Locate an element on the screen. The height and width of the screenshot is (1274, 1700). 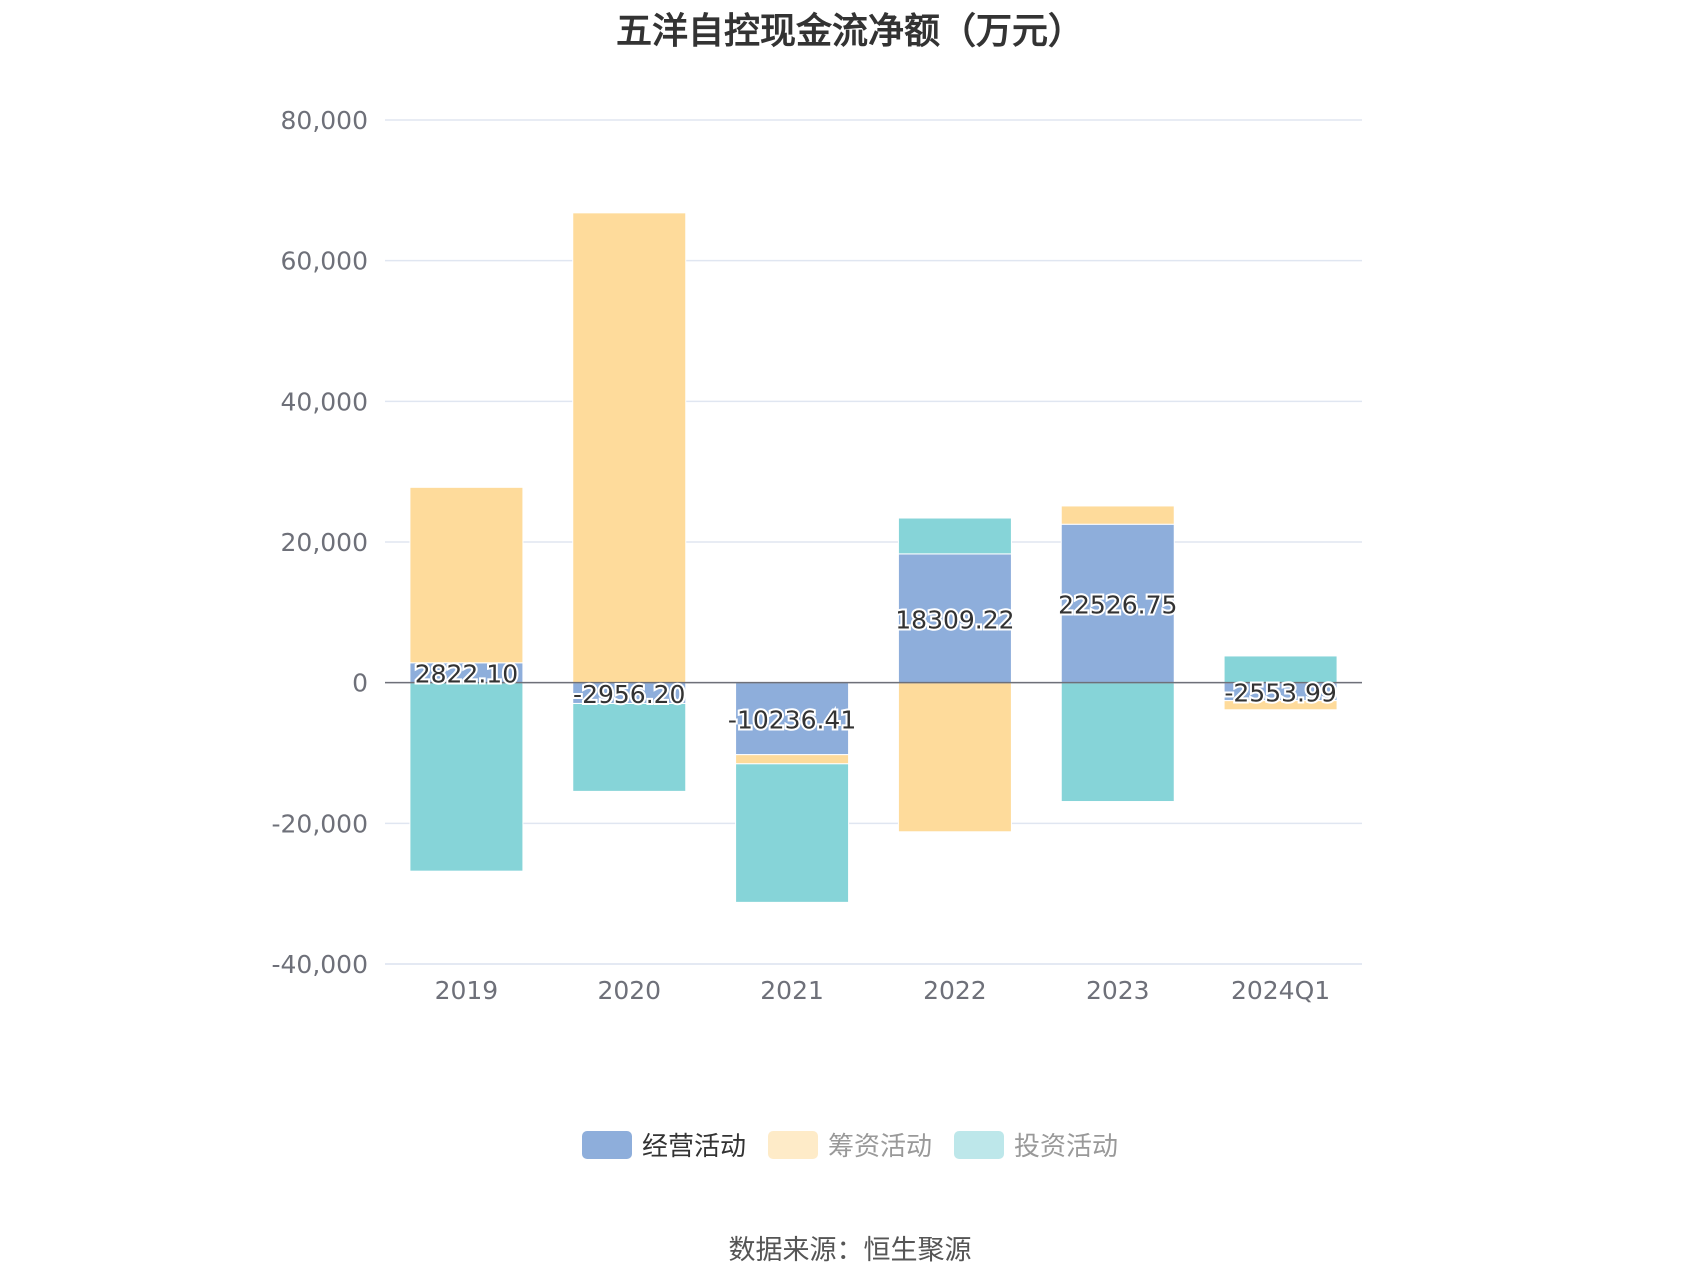
legend-item-investing: 投资活动 is located at coordinates (1036, 1144).